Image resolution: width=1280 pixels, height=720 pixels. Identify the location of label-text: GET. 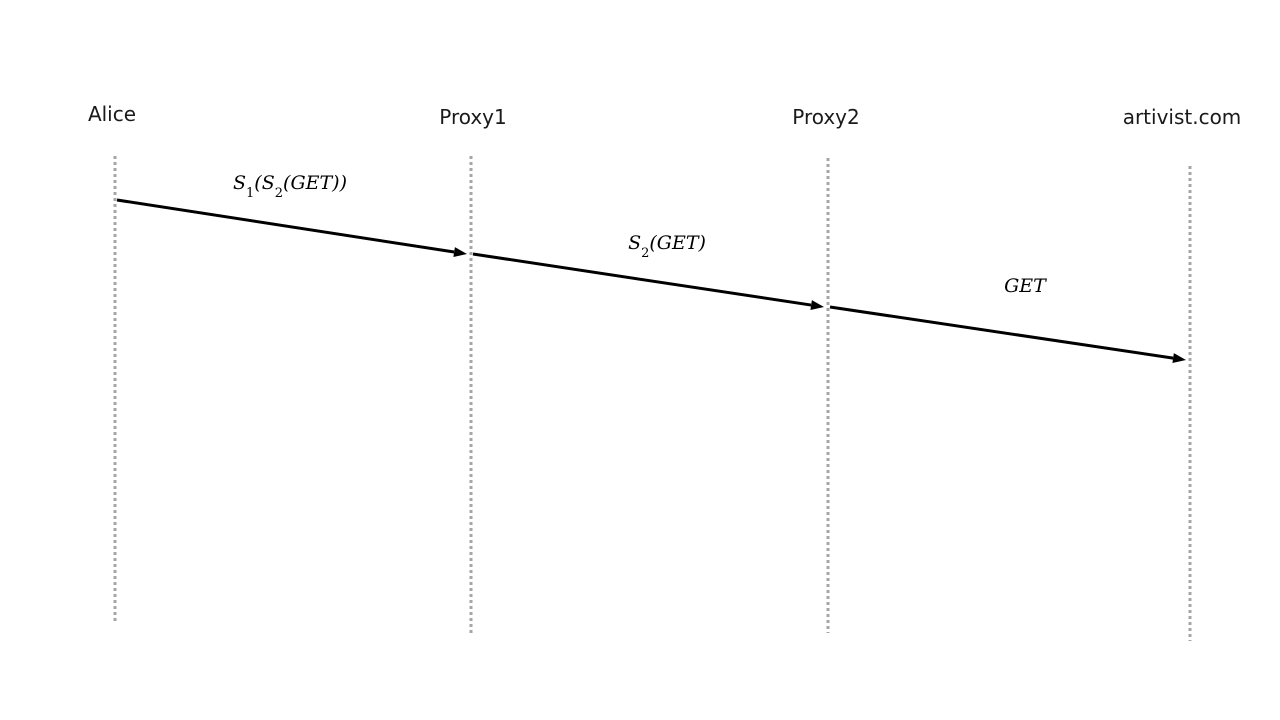
(1025, 286).